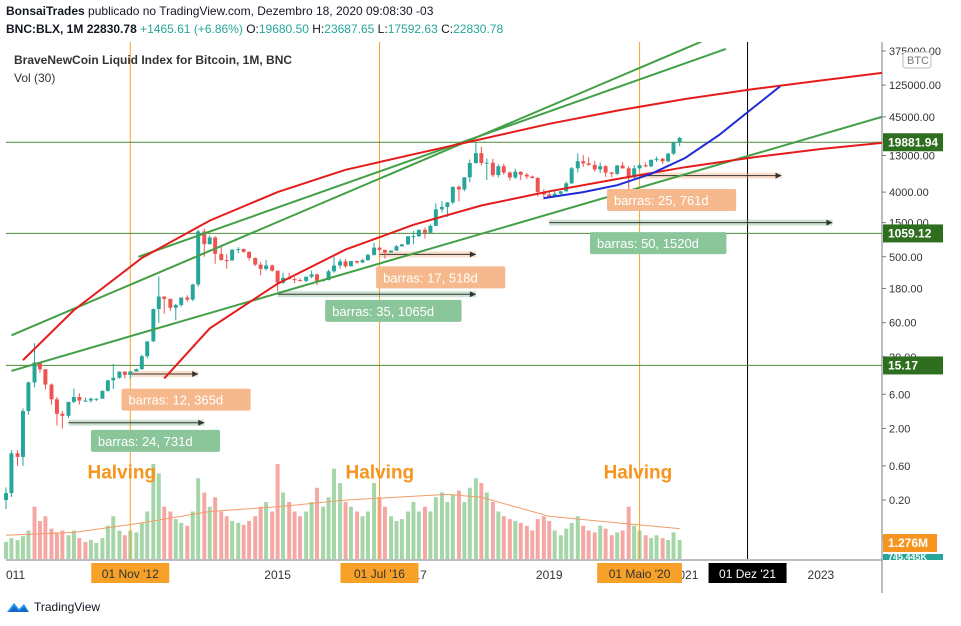 The width and height of the screenshot is (961, 626). Describe the element at coordinates (899, 395) in the screenshot. I see `y-tick-label: 6.00` at that location.